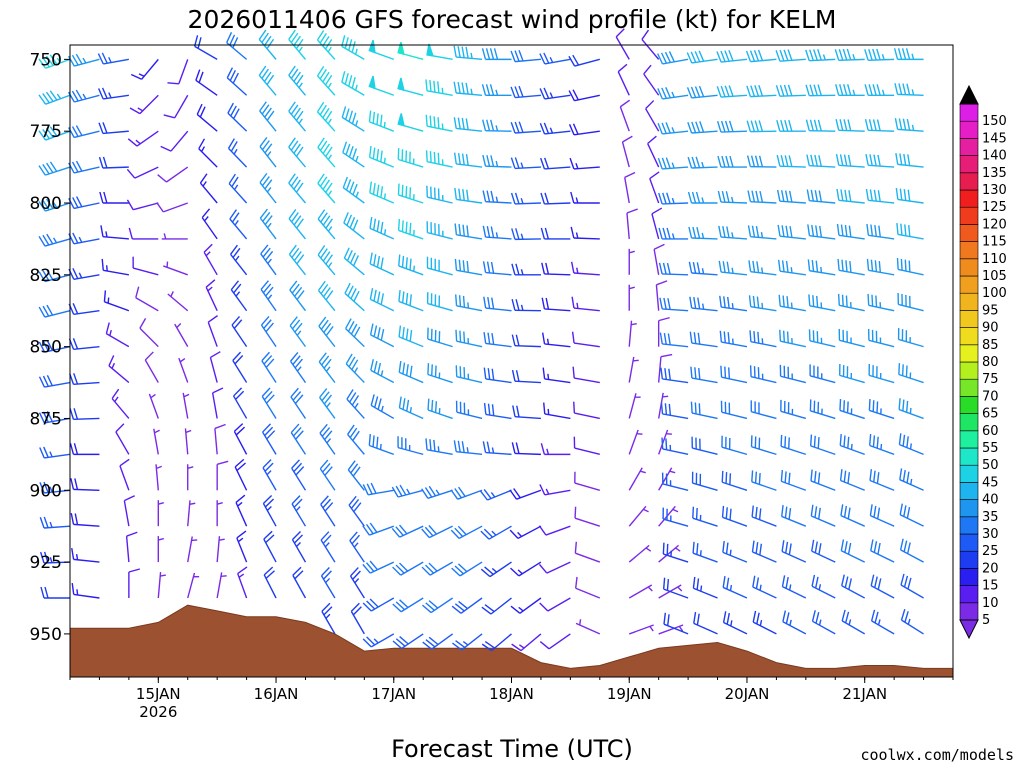 This screenshot has width=1024, height=768. I want to click on terrain-fill, so click(511, 641).